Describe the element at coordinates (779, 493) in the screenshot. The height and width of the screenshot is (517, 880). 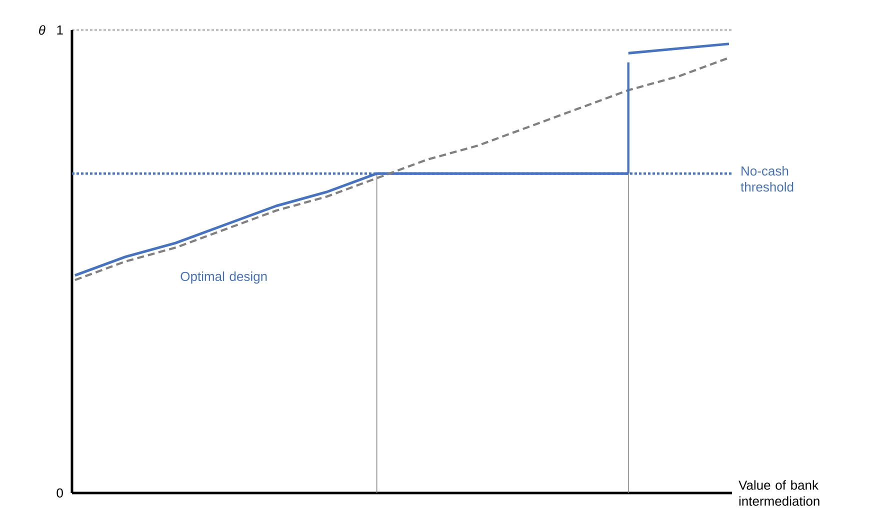
I see `x-axis-title: Value of bank intermediation` at that location.